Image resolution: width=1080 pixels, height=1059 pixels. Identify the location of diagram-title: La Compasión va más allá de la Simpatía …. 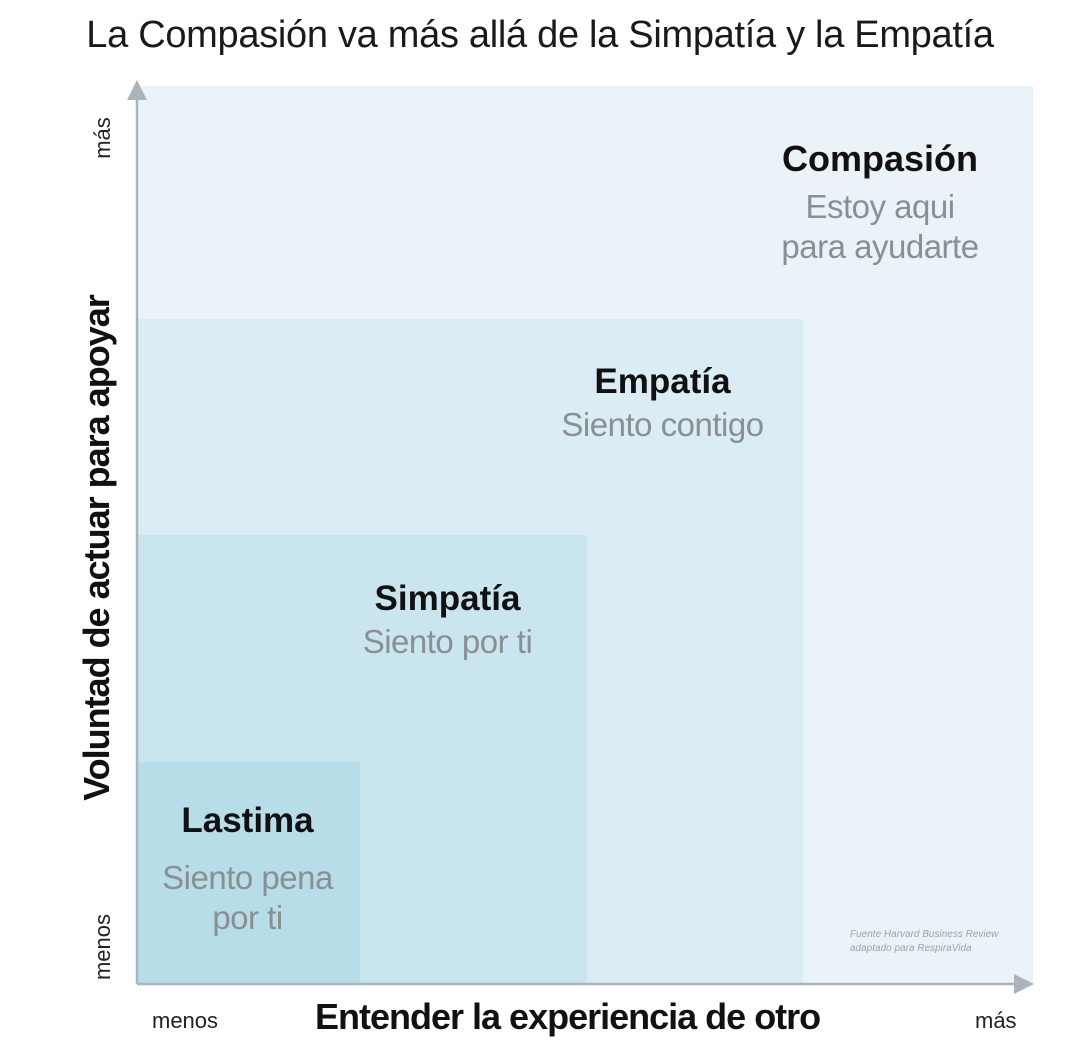
(540, 35).